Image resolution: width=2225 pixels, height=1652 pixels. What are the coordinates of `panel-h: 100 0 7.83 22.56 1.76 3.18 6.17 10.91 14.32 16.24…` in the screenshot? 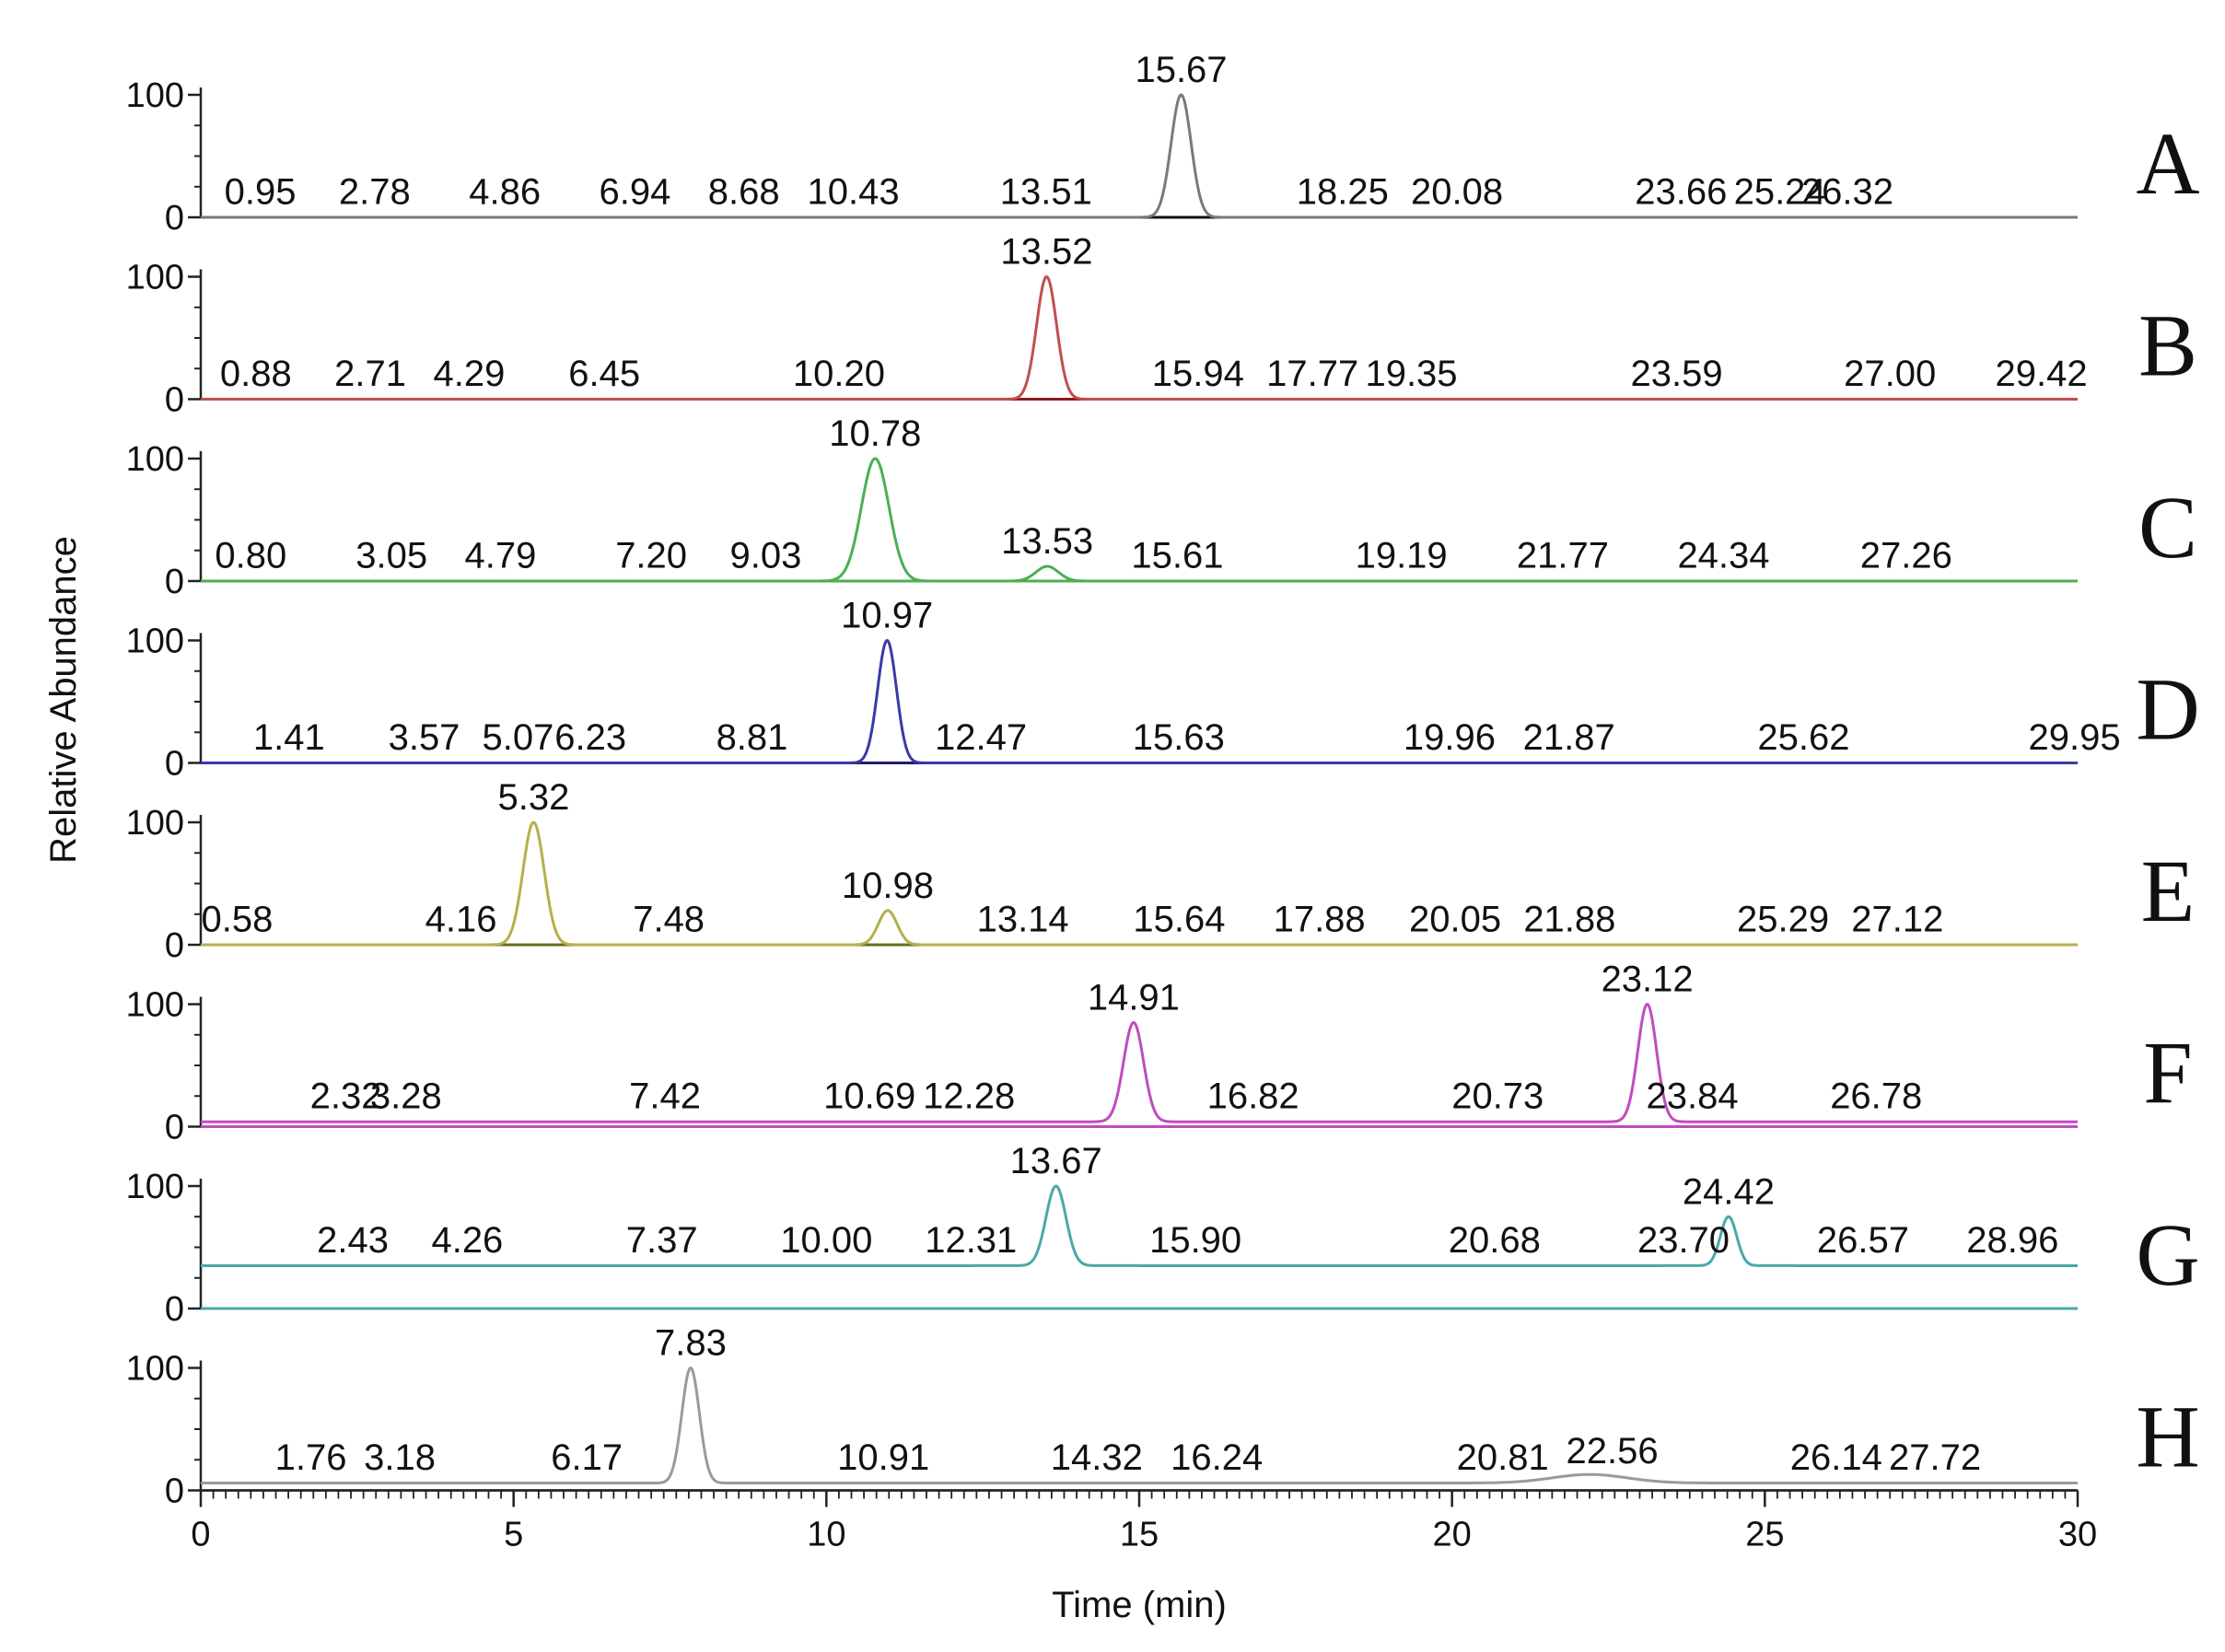 It's located at (1163, 1417).